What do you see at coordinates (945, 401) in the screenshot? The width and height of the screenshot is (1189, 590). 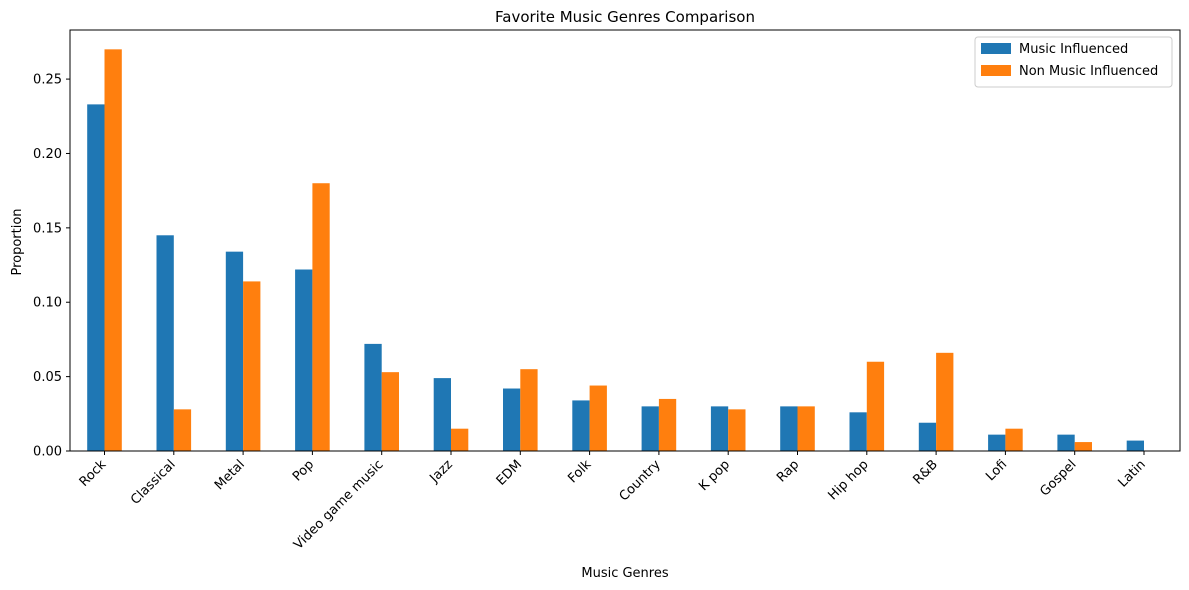 I see `bar-non-music-influenced-randb` at bounding box center [945, 401].